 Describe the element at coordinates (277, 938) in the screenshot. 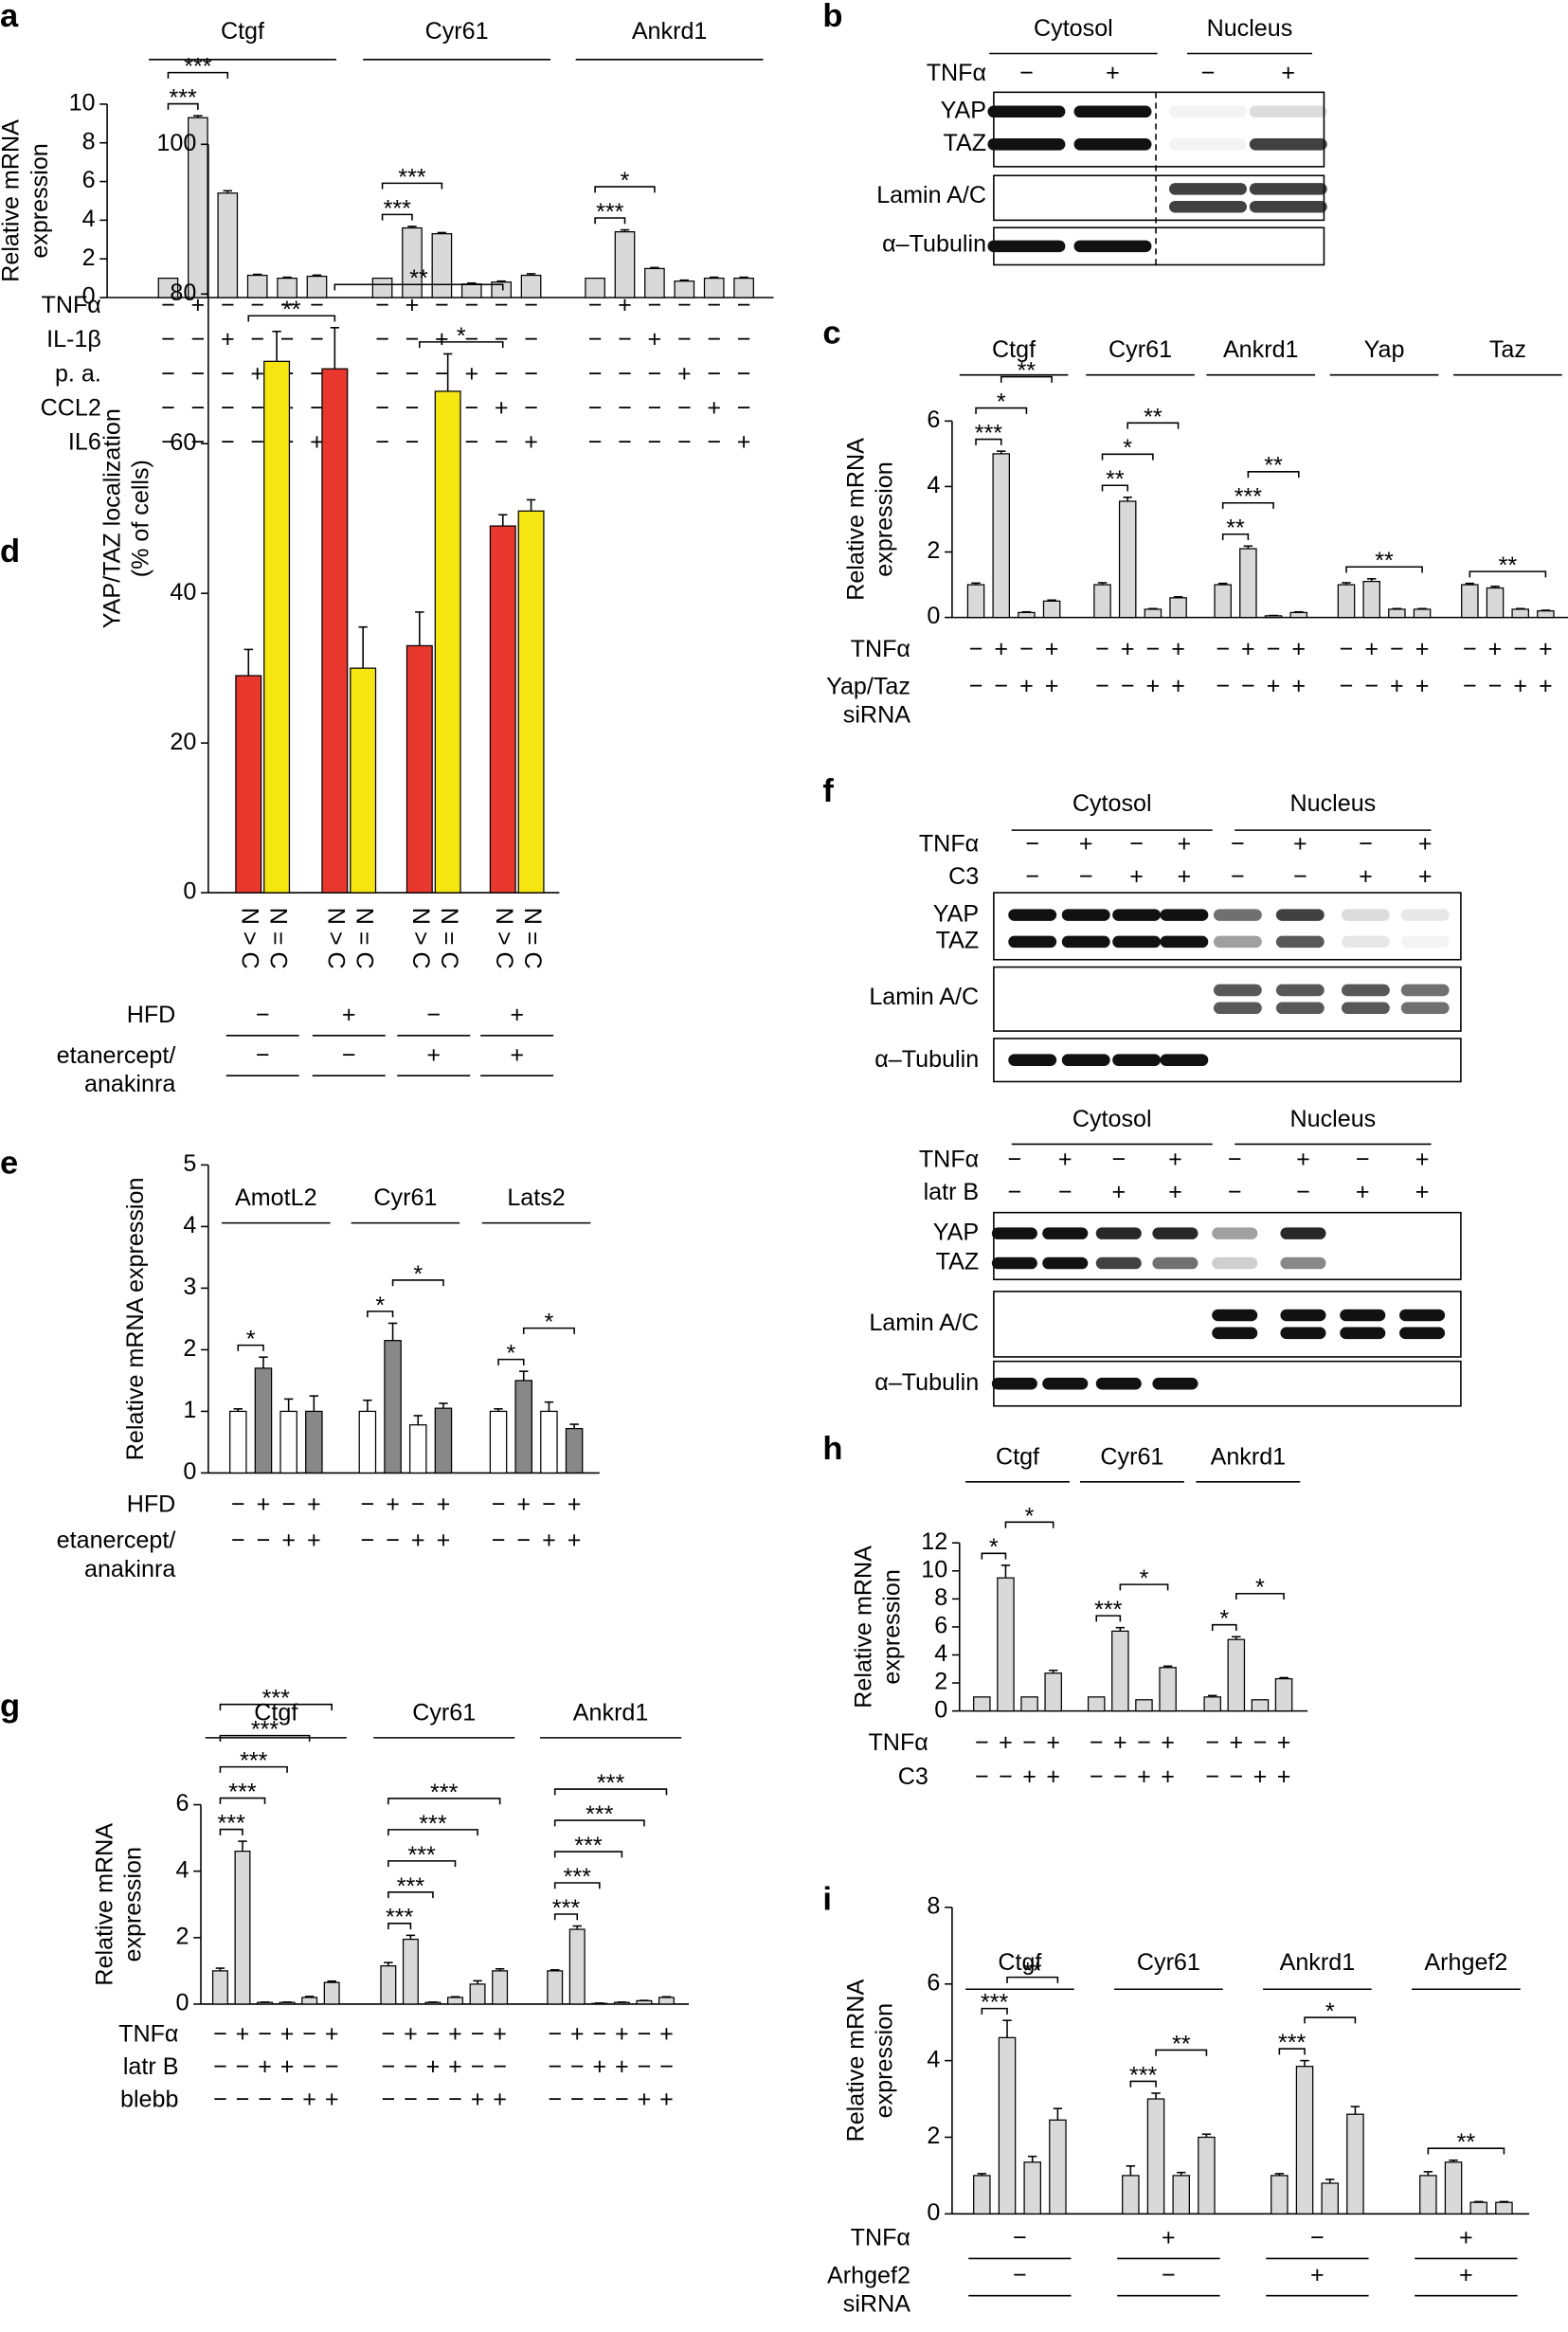

I see `bar-label: N = C` at that location.